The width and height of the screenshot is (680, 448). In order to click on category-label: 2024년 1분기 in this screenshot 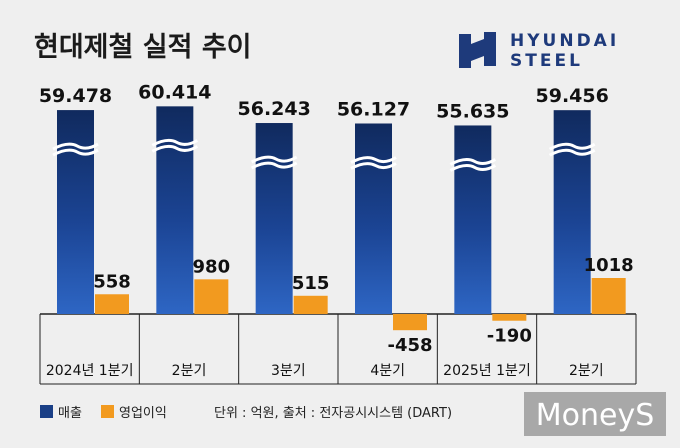, I will do `click(90, 371)`.